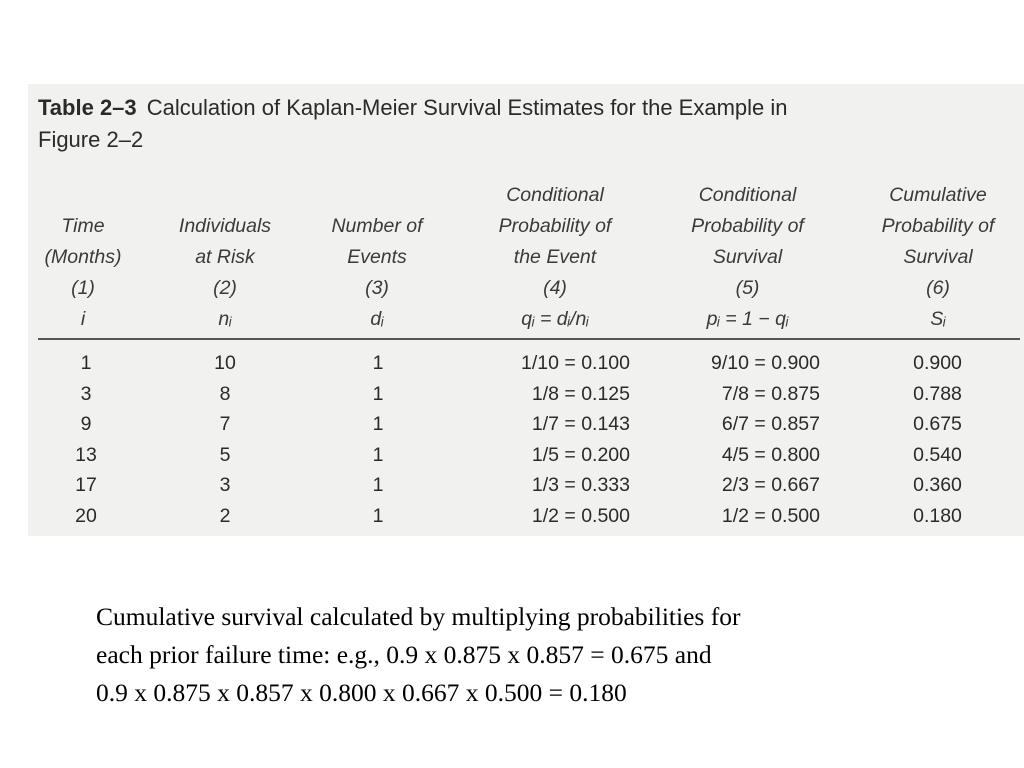 The width and height of the screenshot is (1024, 768). I want to click on table-cell: 1/7 = 0.143, so click(580, 424).